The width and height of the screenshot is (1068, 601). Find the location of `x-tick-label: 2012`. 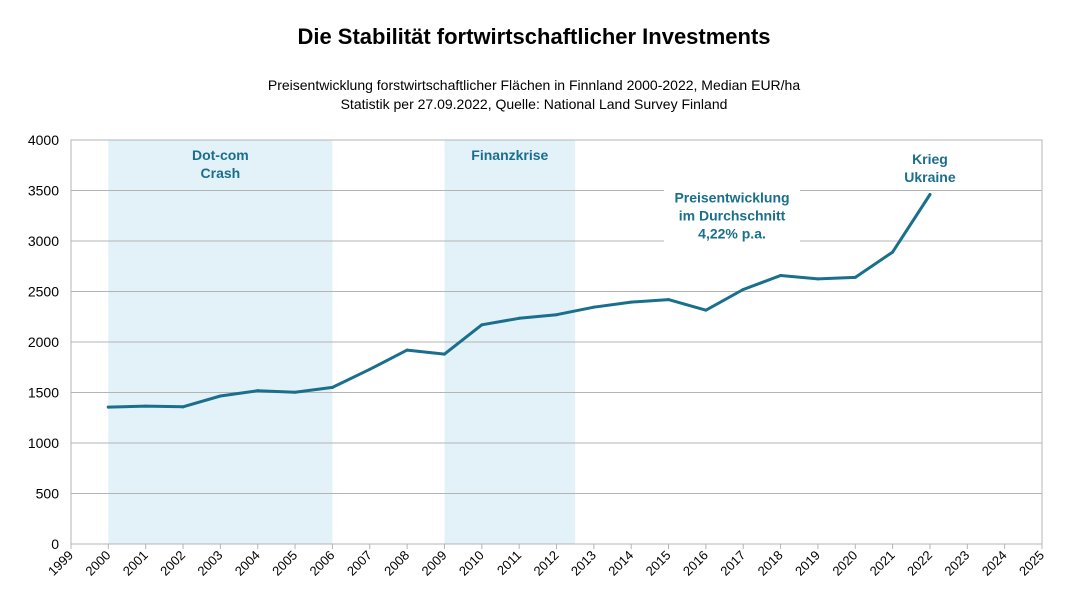

x-tick-label: 2012 is located at coordinates (546, 563).